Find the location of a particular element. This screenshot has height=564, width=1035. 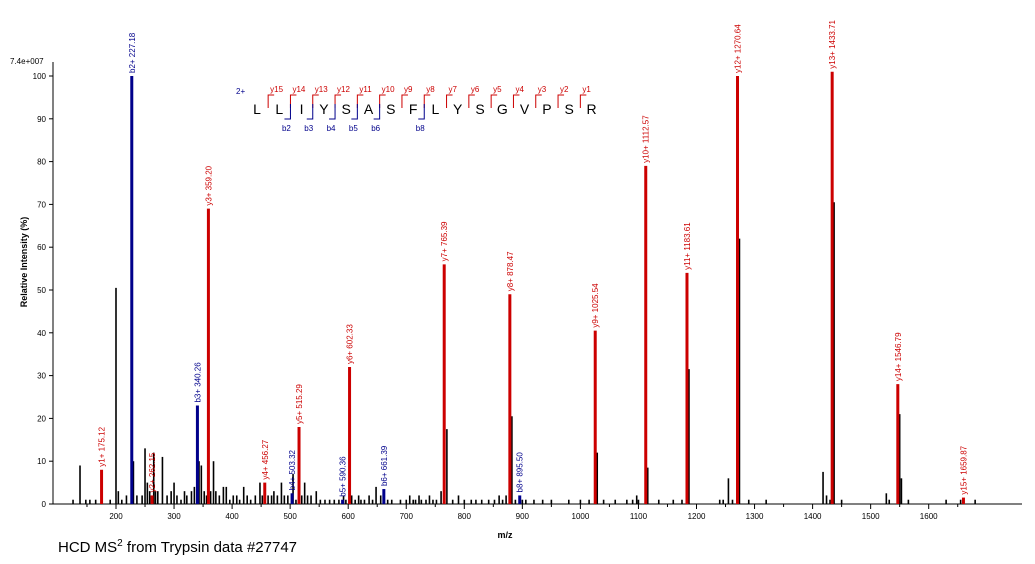

peak-label: y3+ 359.20 is located at coordinates (208, 185).